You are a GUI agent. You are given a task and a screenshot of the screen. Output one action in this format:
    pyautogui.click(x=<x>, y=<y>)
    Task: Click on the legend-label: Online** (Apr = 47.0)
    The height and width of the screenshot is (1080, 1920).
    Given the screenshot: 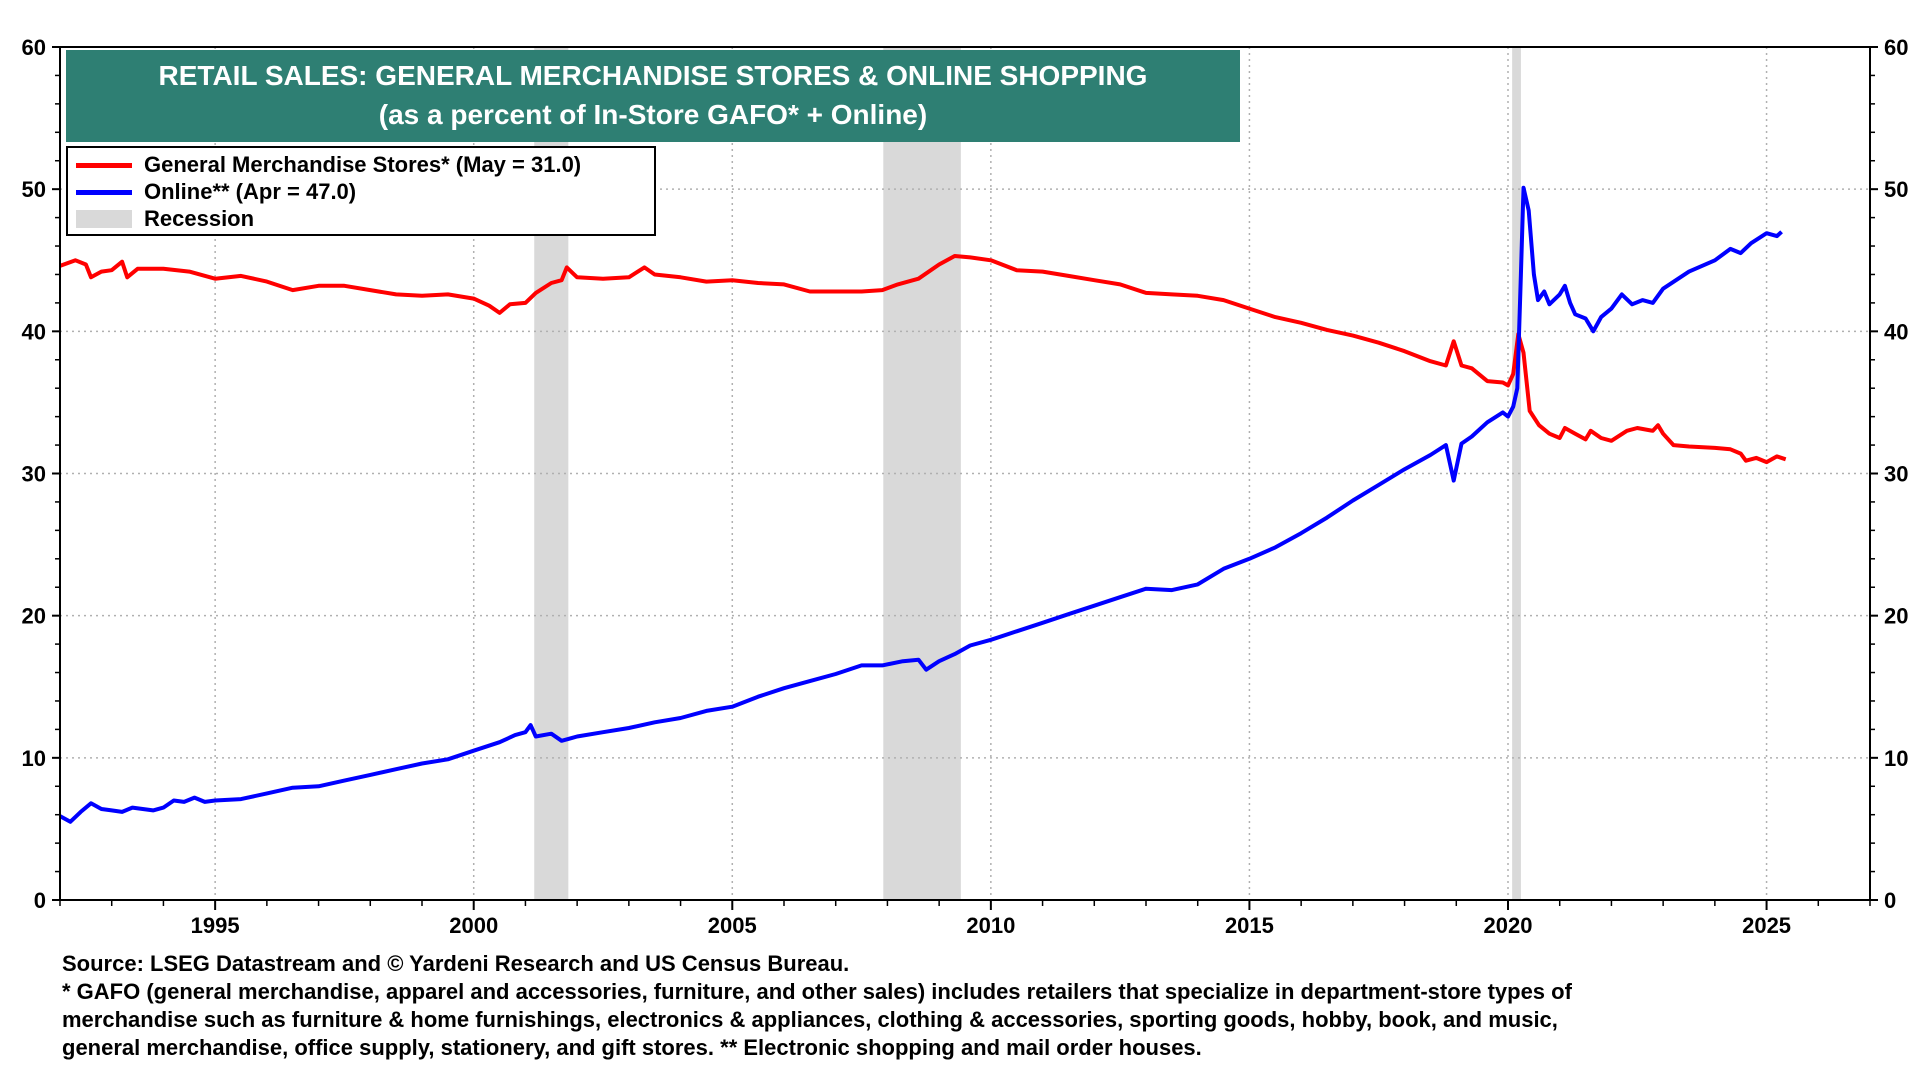 What is the action you would take?
    pyautogui.click(x=250, y=191)
    